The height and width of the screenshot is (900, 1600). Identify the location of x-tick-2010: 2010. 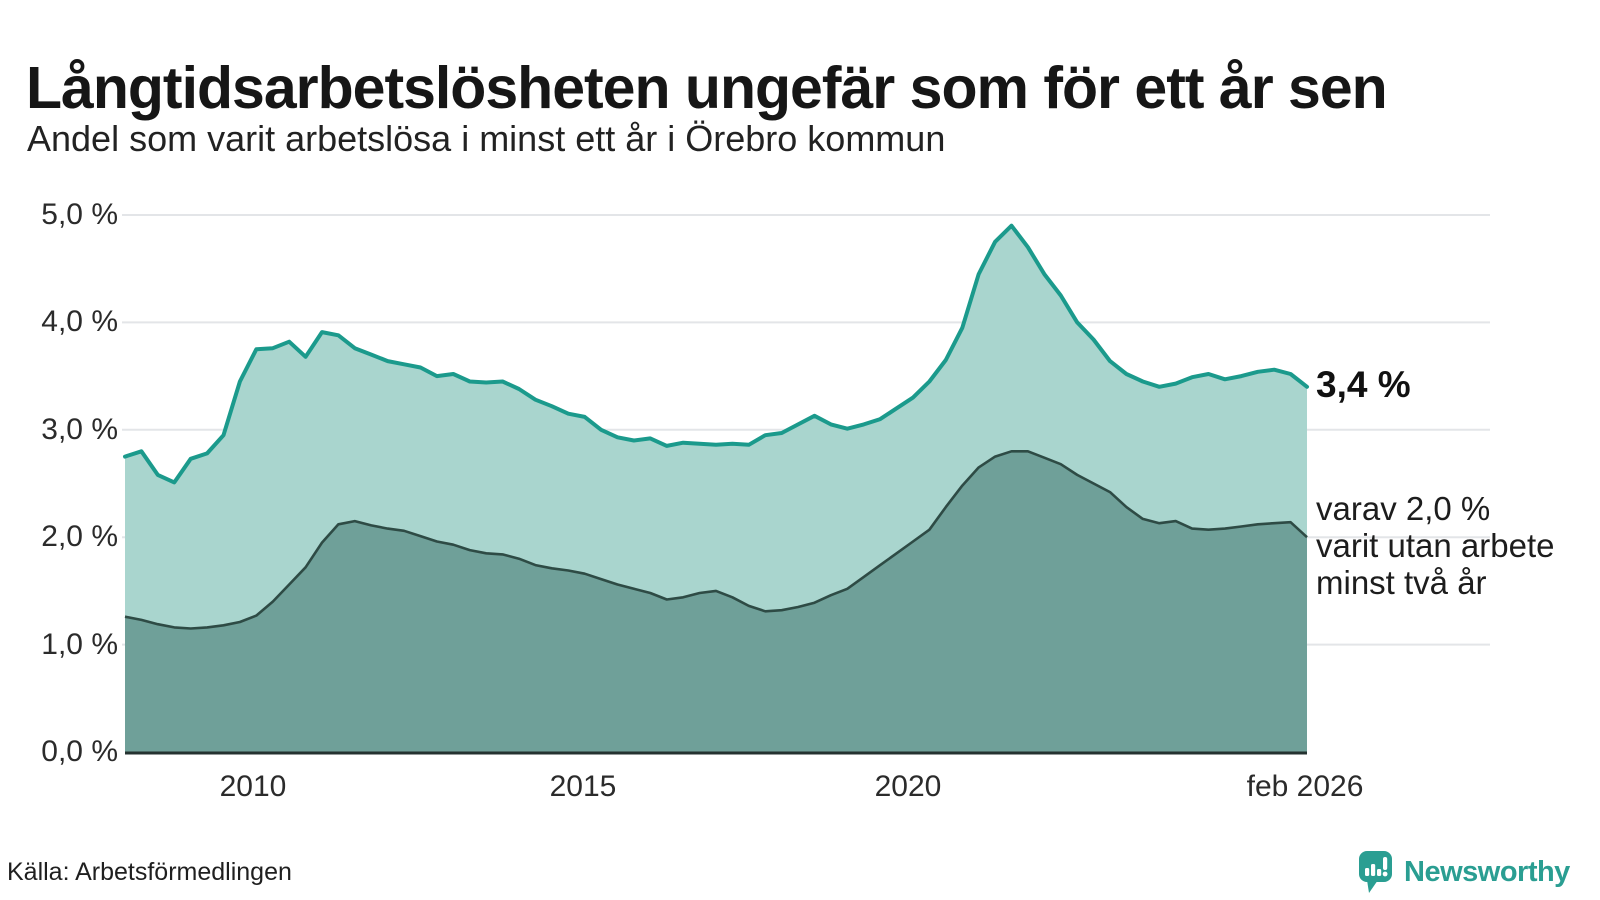
(253, 786).